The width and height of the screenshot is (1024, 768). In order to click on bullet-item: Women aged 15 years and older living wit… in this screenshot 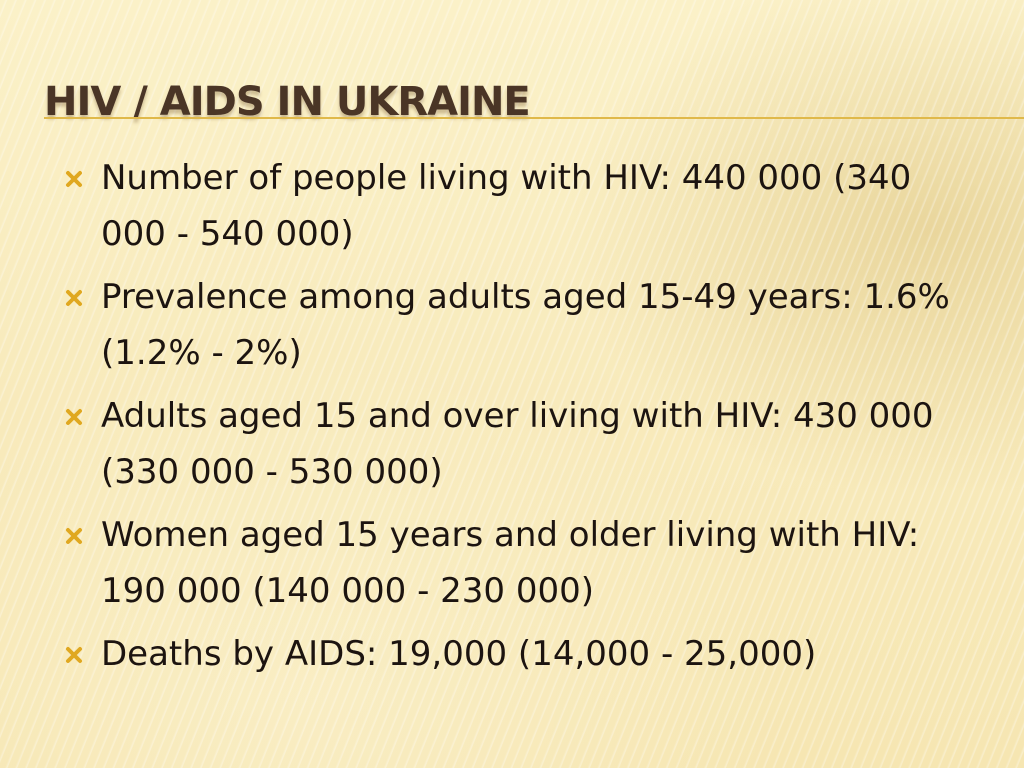, I will do `click(475, 563)`.